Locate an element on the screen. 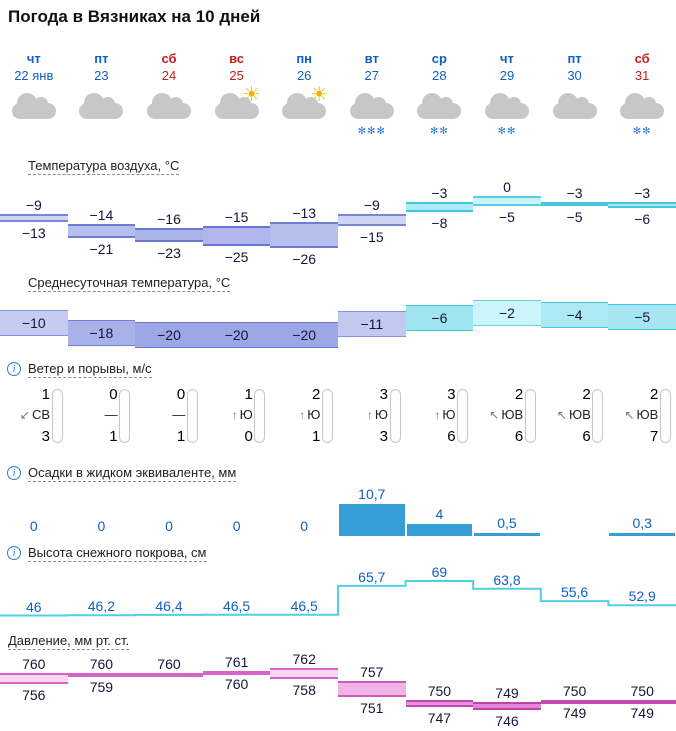 This screenshot has height=731, width=676. weather-icon-cell: ✻✻✻ is located at coordinates (372, 116).